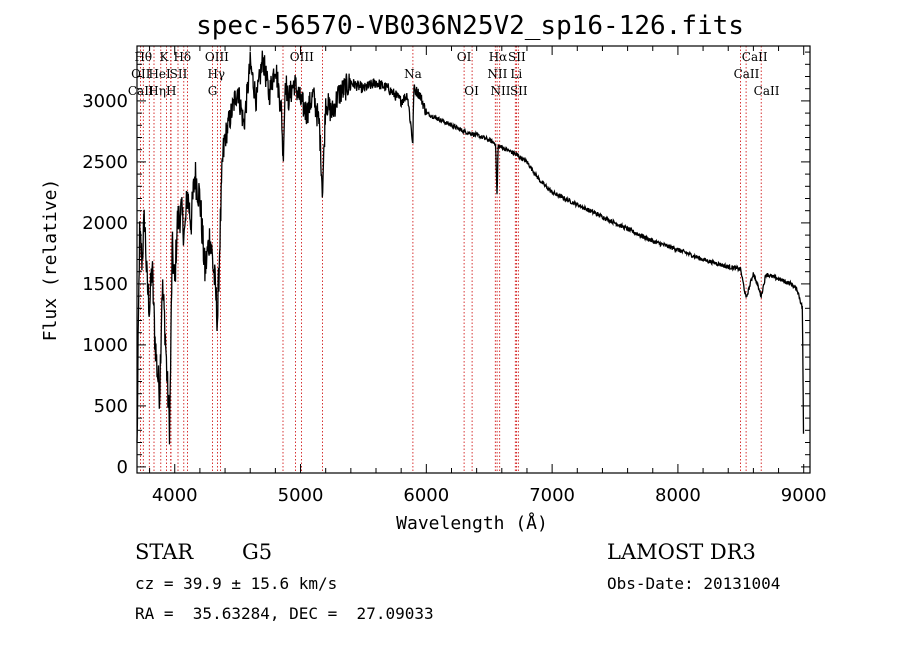 The width and height of the screenshot is (900, 649). What do you see at coordinates (157, 91) in the screenshot?
I see `line-marker-label: Hη` at bounding box center [157, 91].